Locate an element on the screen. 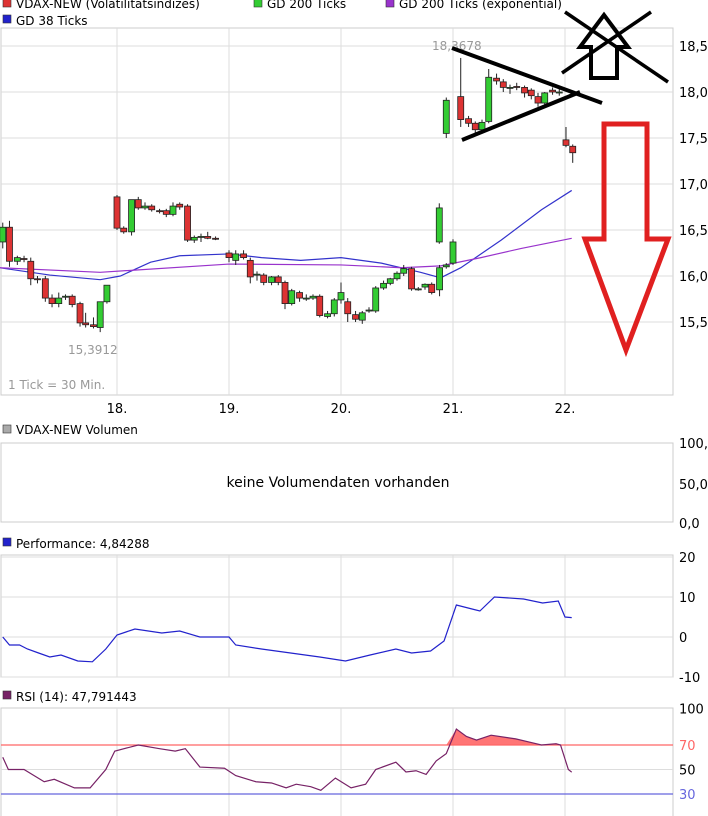 This screenshot has width=708, height=816. x-tick-label: 21. is located at coordinates (453, 409).